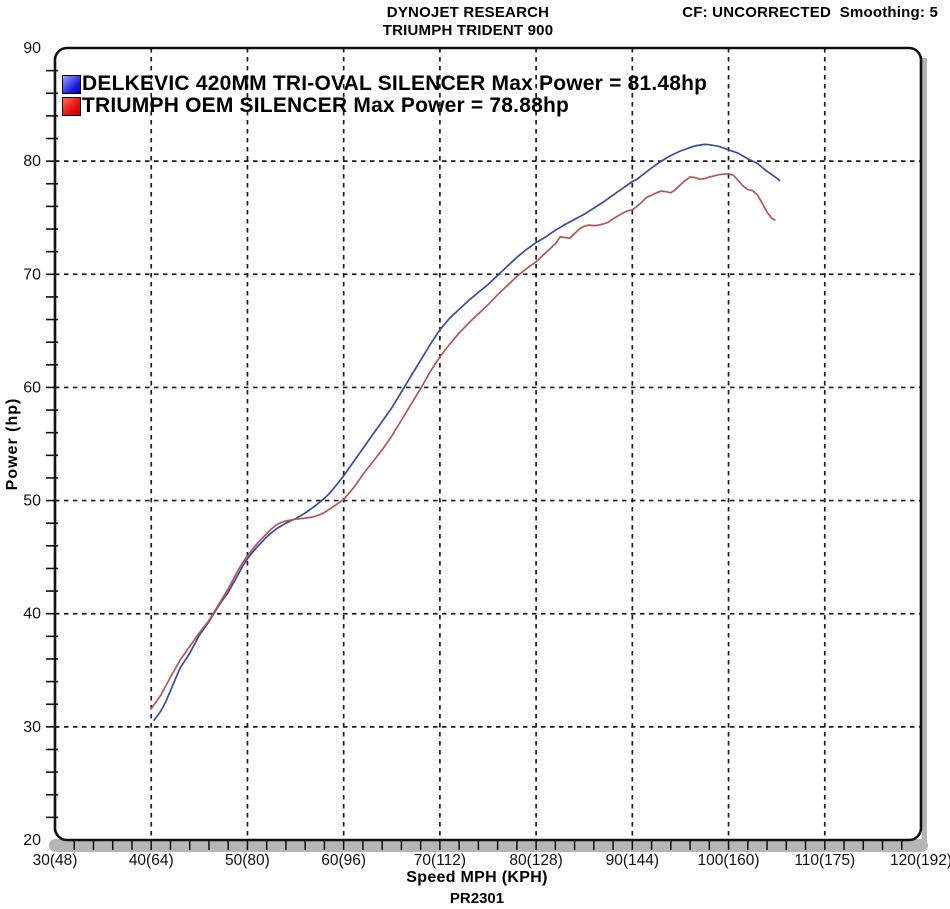 This screenshot has width=950, height=909. What do you see at coordinates (32, 387) in the screenshot?
I see `y-tick-label: 60` at bounding box center [32, 387].